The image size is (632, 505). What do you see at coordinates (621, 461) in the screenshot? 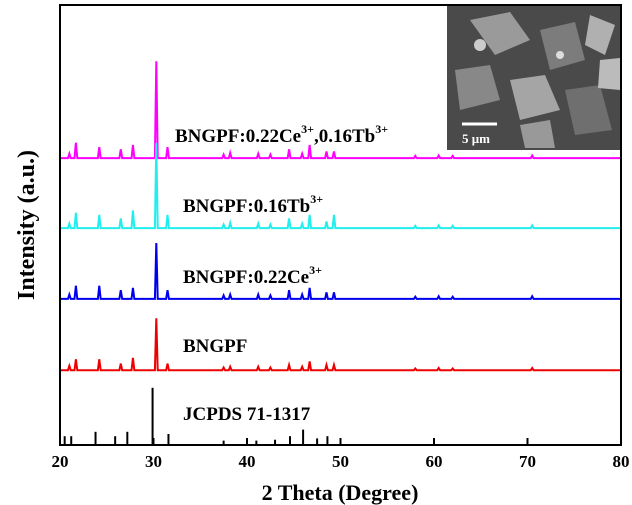
I see `x-tick-label: 80` at bounding box center [621, 461].